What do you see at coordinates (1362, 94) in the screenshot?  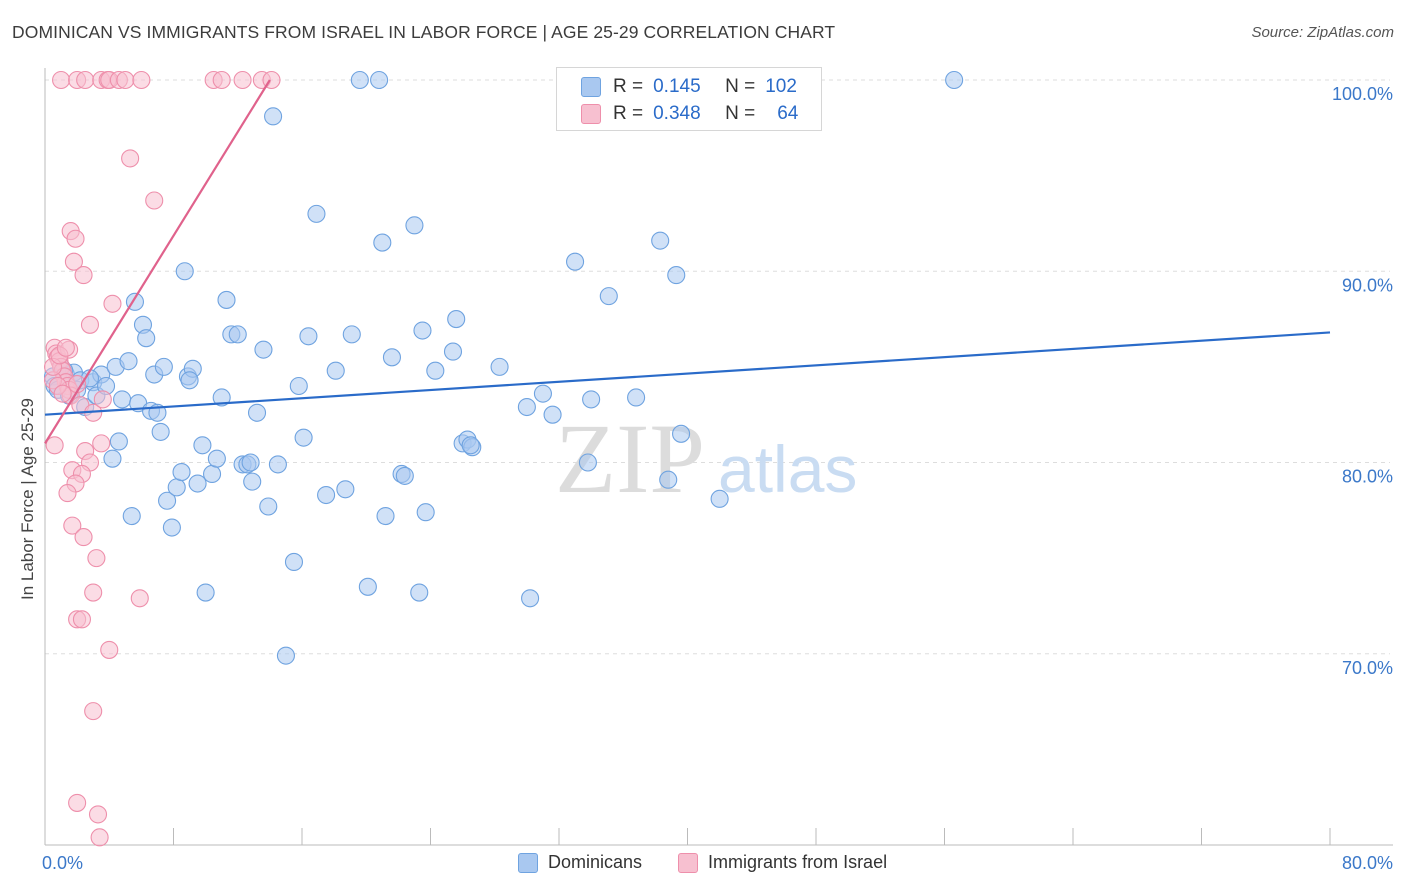 I see `y-tick-label: 100.0%` at bounding box center [1362, 94].